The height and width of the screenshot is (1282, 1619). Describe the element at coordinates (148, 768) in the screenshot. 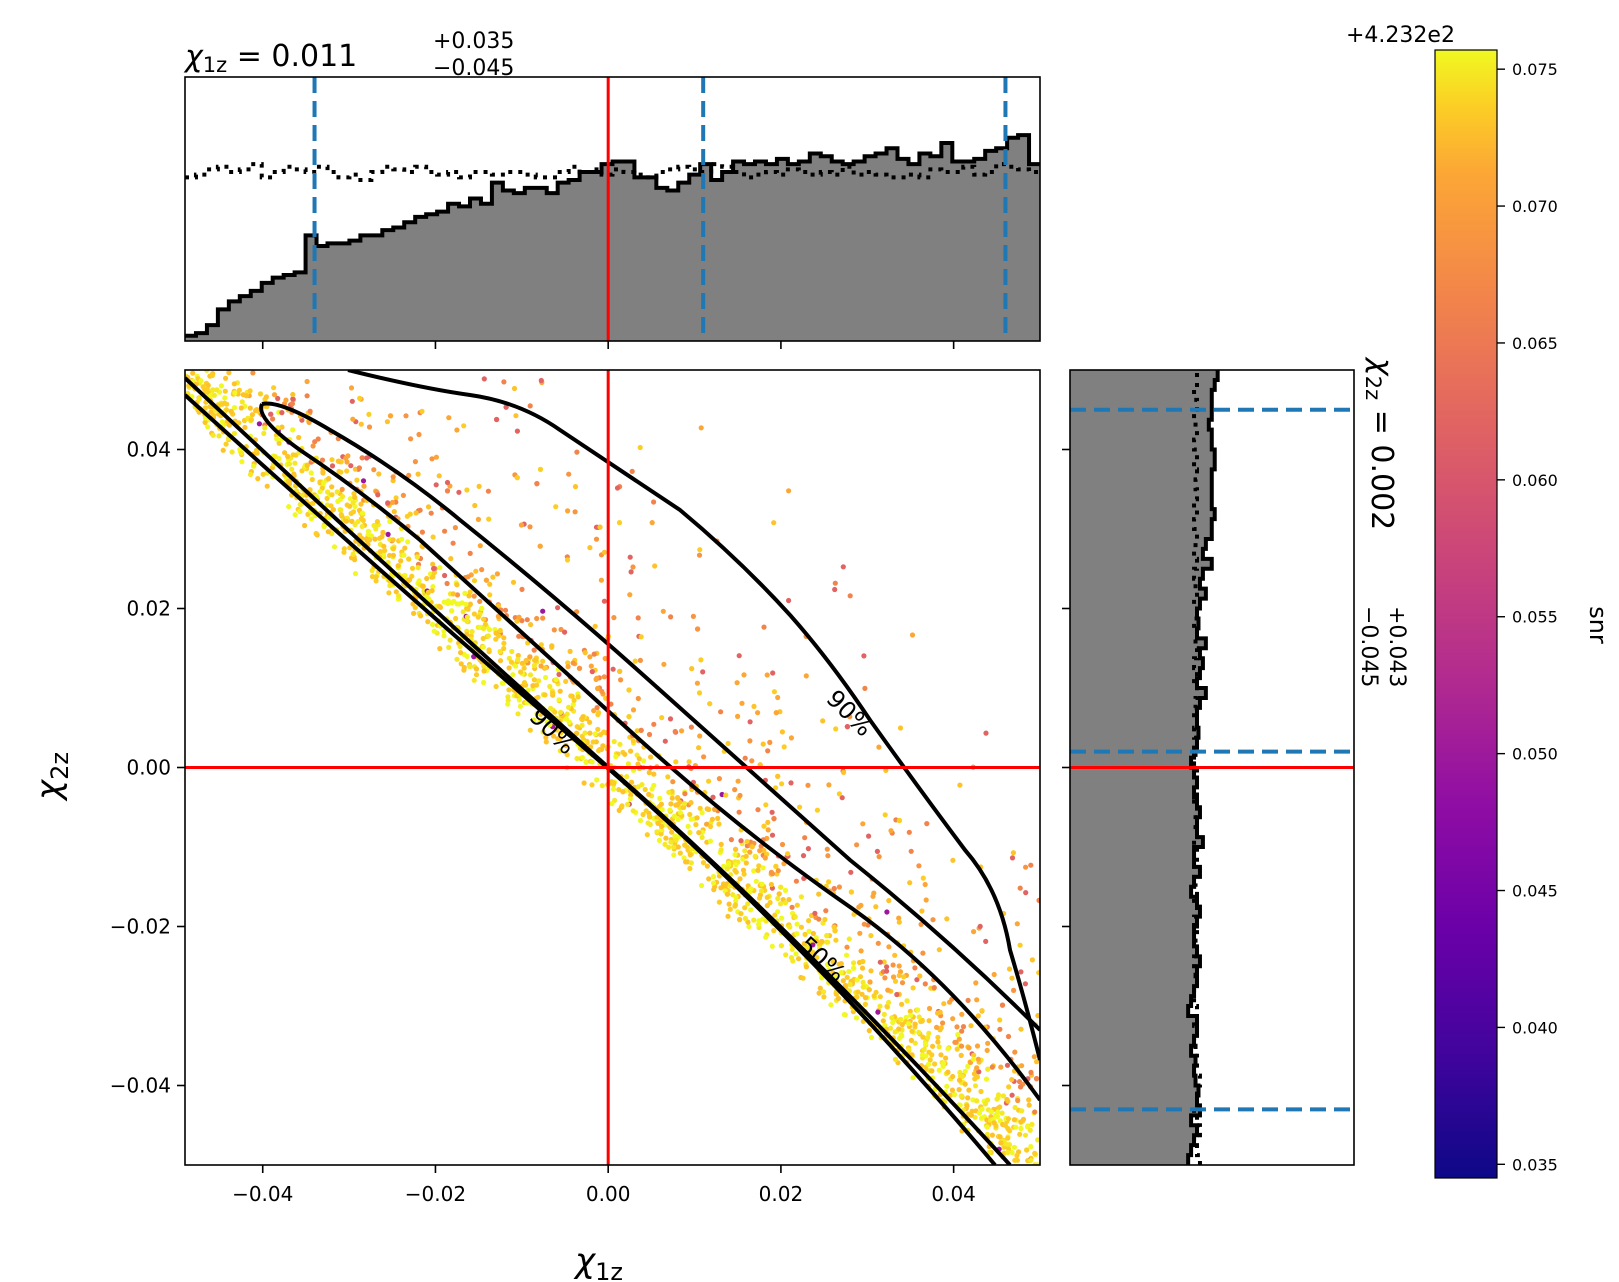

I see `y-tick-label: 0.00` at that location.